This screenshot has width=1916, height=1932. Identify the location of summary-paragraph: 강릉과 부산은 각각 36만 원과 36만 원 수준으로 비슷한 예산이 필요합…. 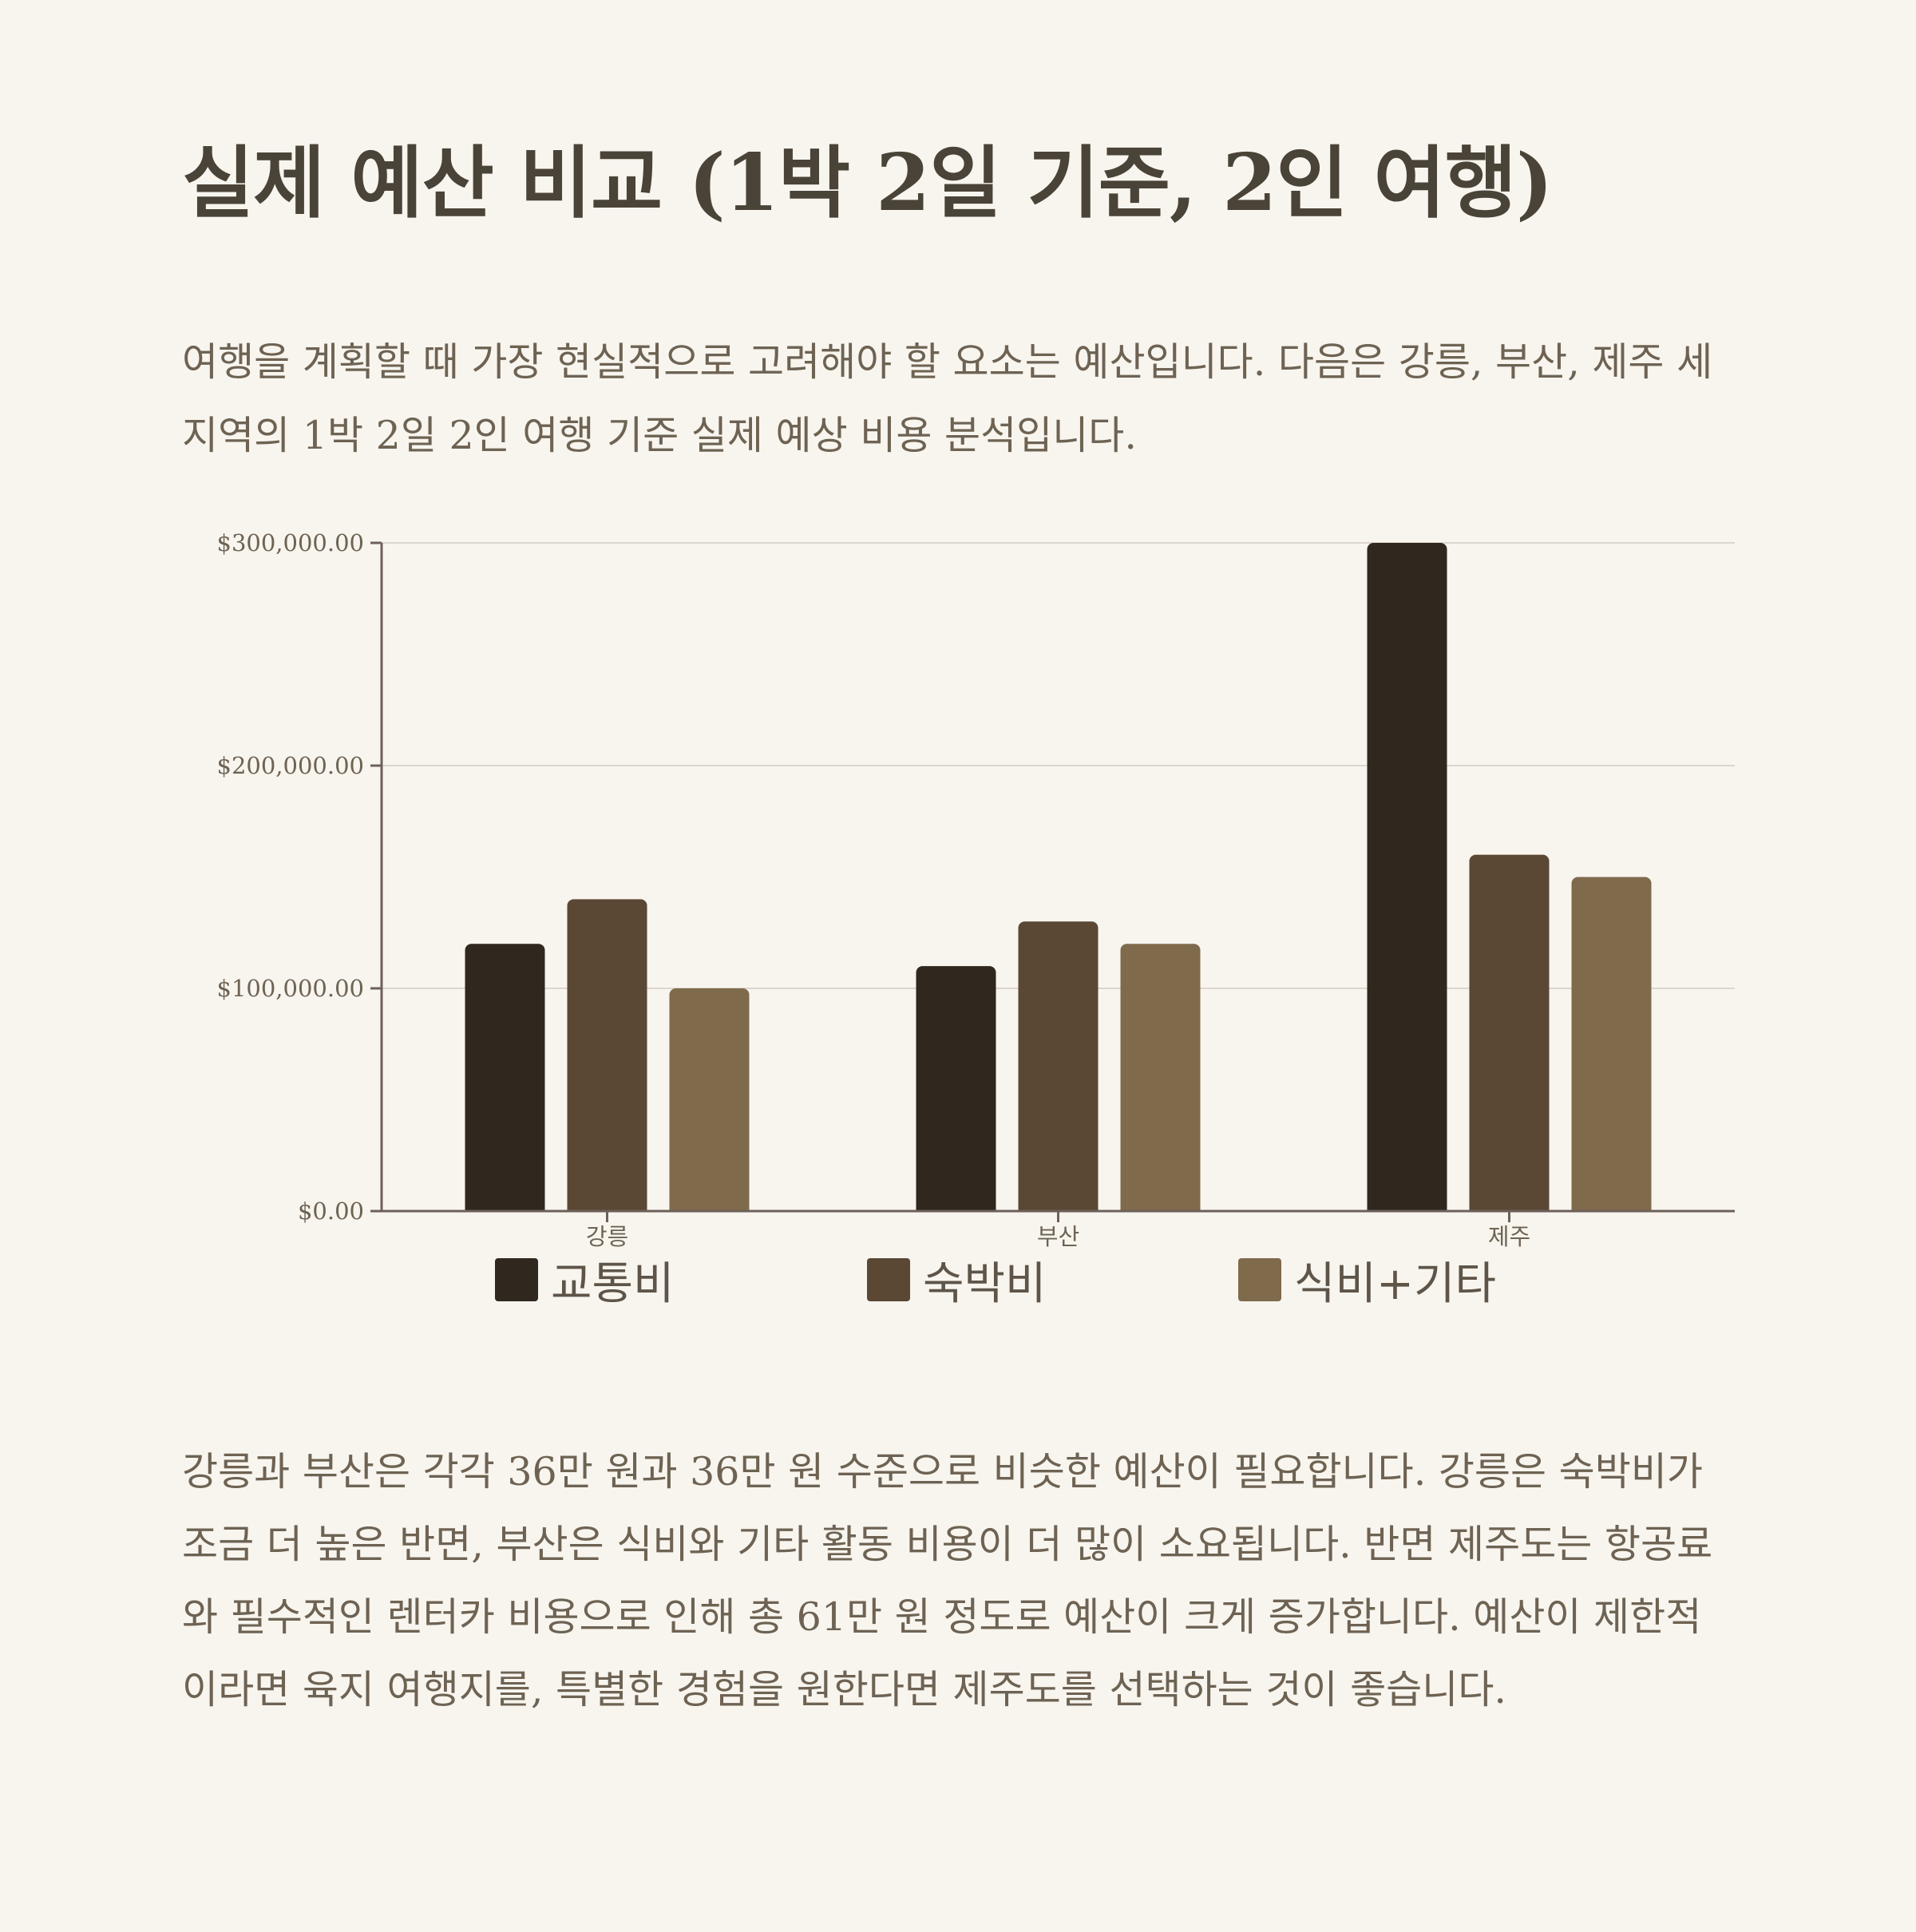
(947, 1581).